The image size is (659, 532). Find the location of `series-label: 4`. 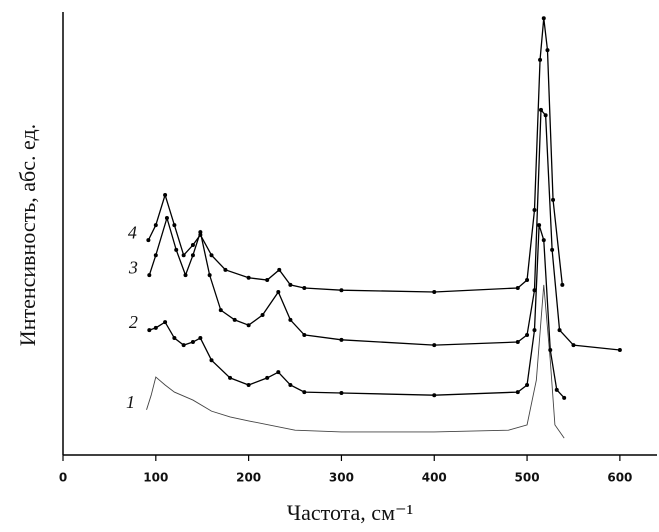

series-label: 4 is located at coordinates (132, 232).